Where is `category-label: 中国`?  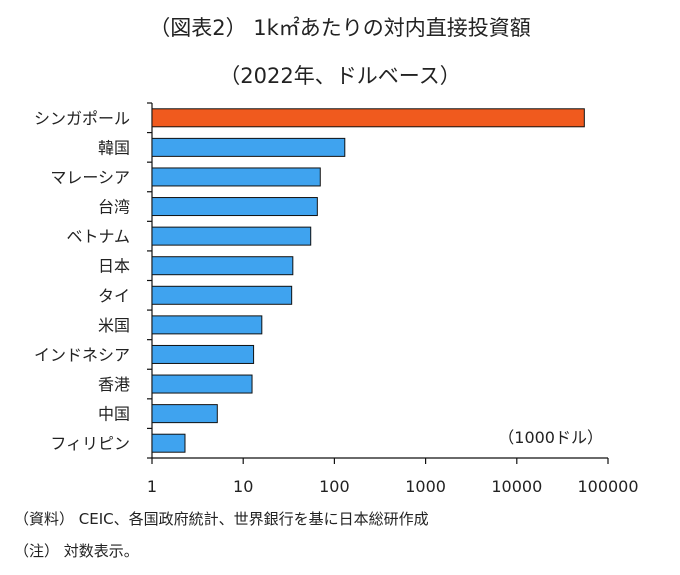
category-label: 中国 is located at coordinates (114, 414).